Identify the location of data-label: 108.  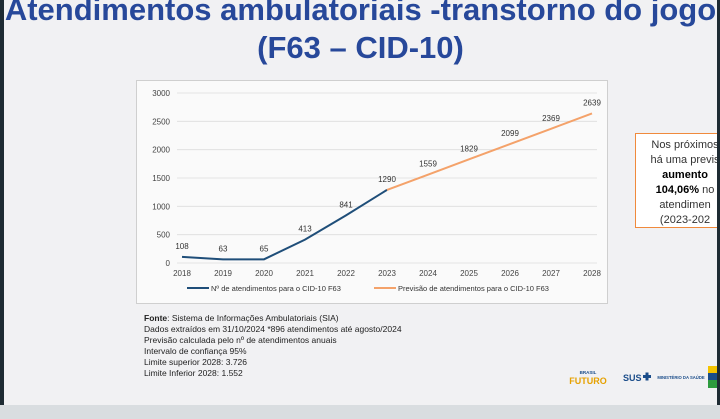
(182, 246).